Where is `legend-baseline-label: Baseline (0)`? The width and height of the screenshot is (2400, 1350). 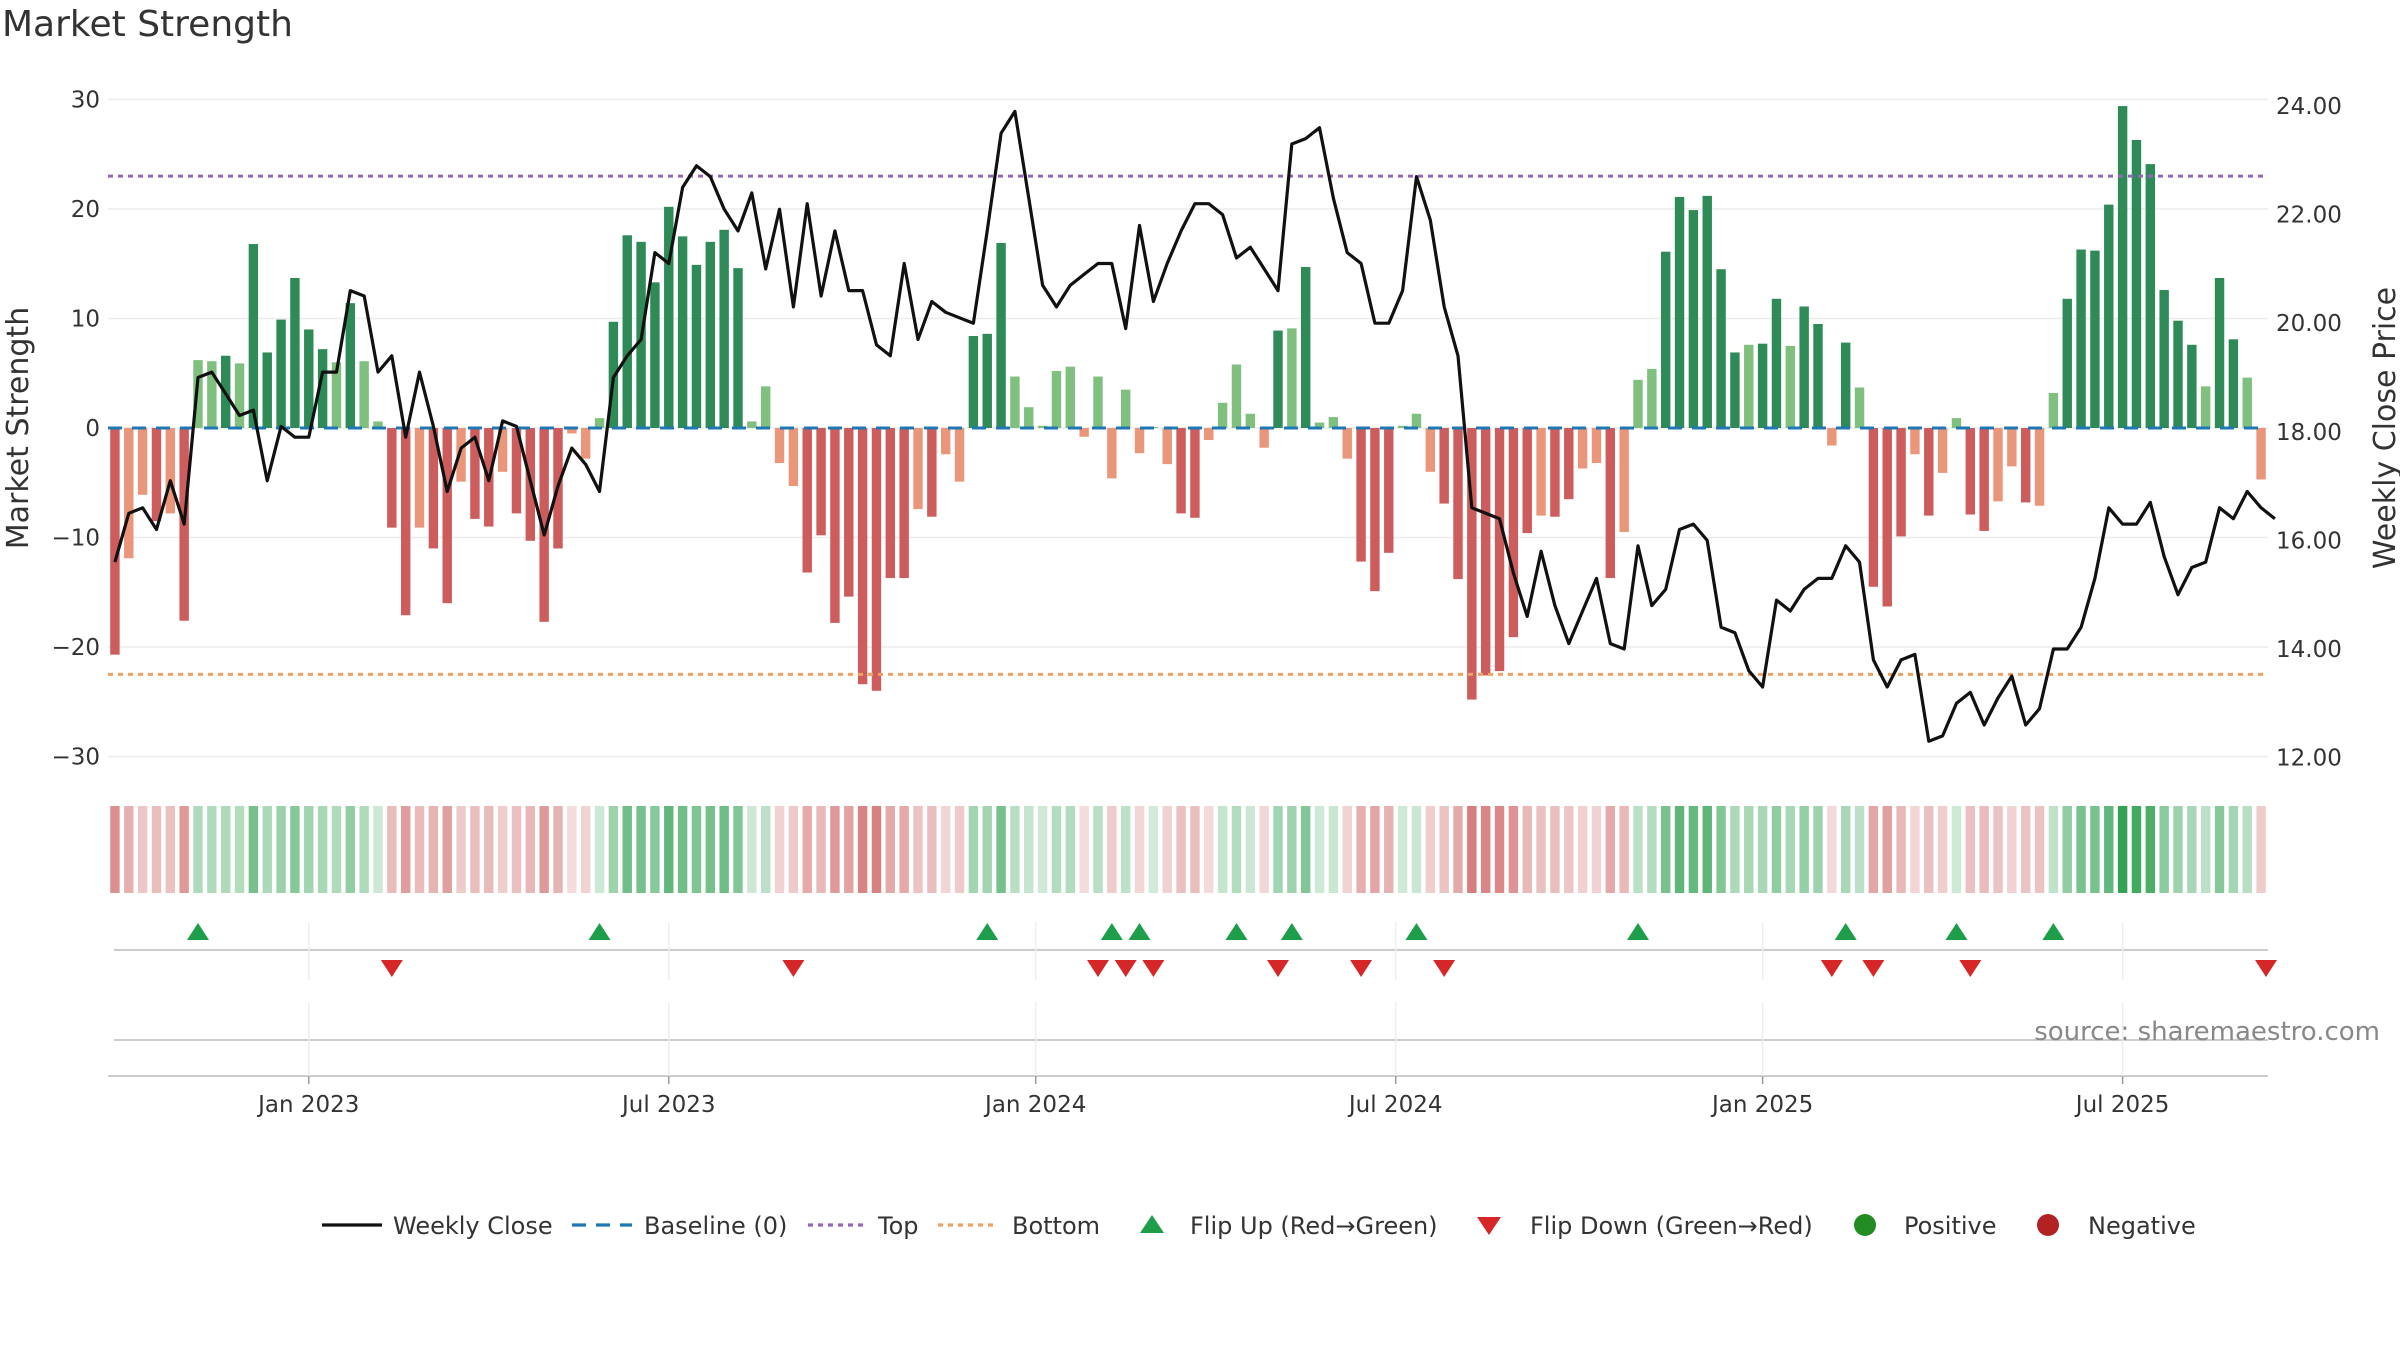
legend-baseline-label: Baseline (0) is located at coordinates (715, 1226).